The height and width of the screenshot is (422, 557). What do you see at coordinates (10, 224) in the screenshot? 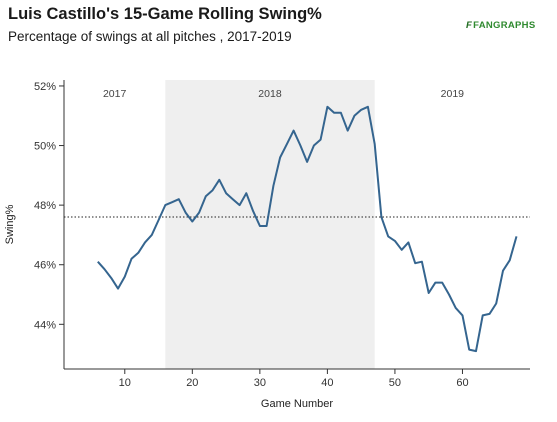
I see `y-axis-title: Swing%` at bounding box center [10, 224].